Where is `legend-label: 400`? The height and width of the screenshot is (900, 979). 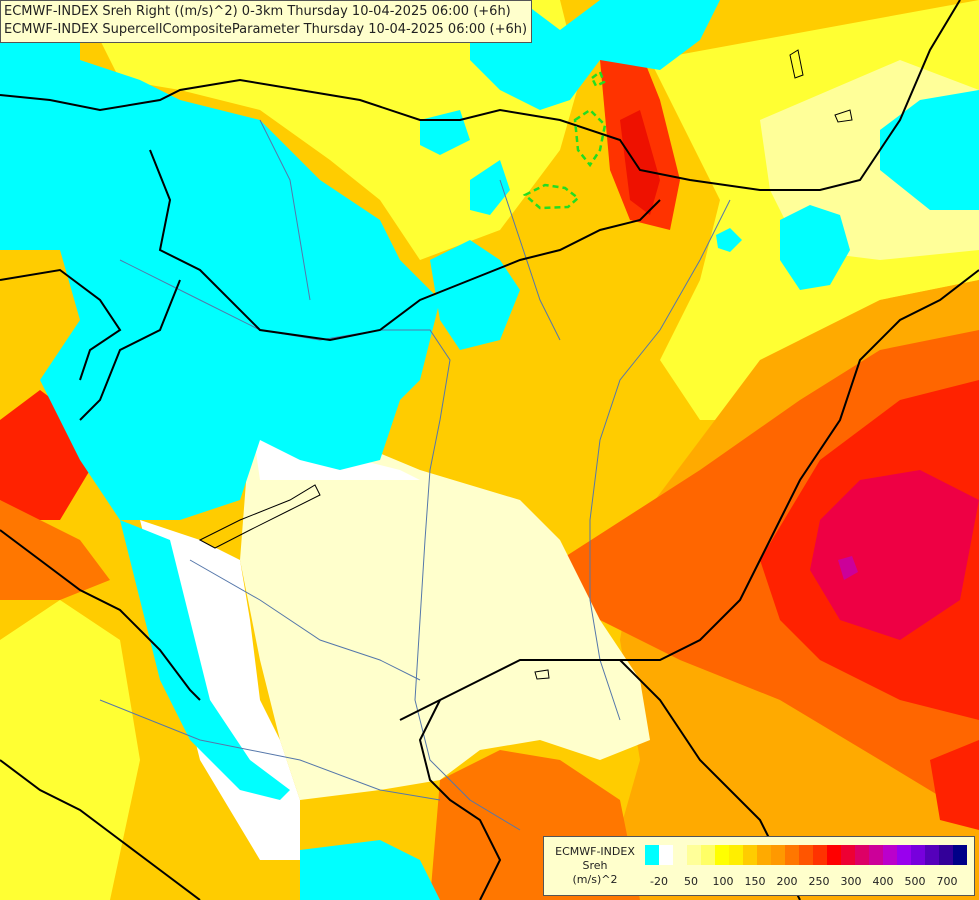
legend-label: 400 is located at coordinates (883, 881).